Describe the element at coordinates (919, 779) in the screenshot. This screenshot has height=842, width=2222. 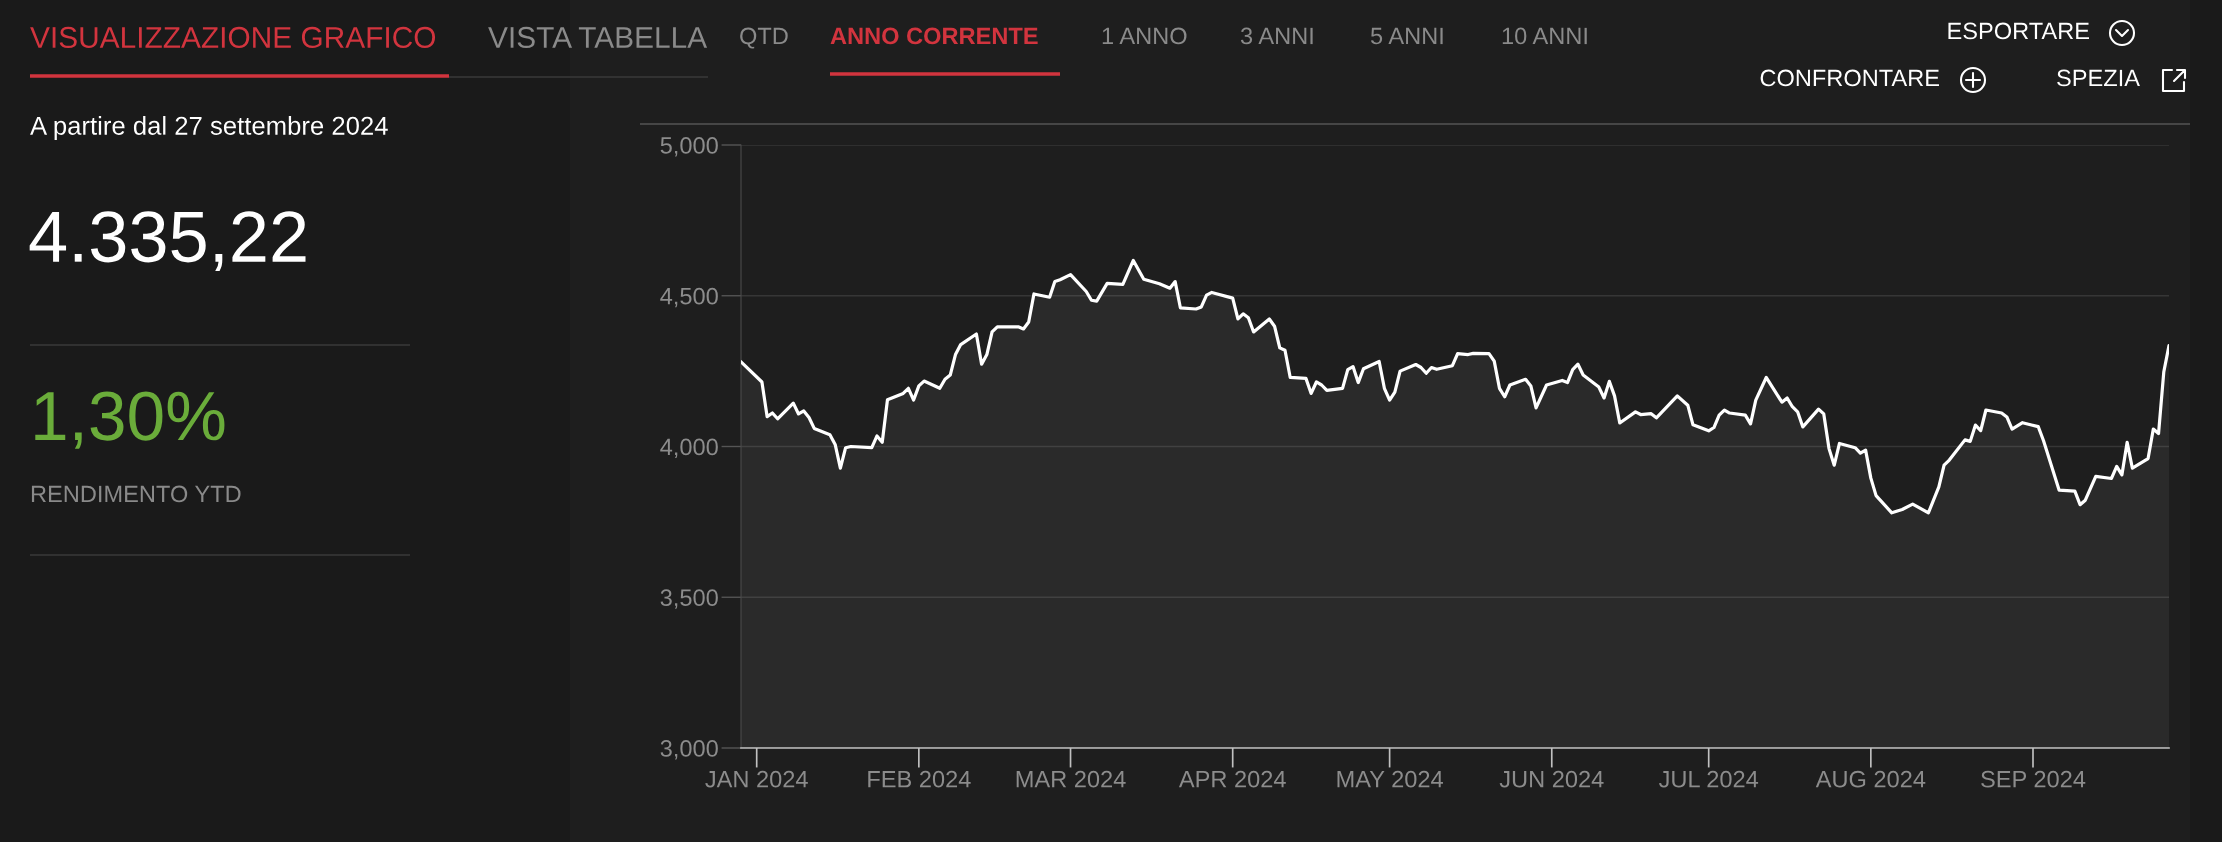
I see `x-tick-label: FEB 2024` at that location.